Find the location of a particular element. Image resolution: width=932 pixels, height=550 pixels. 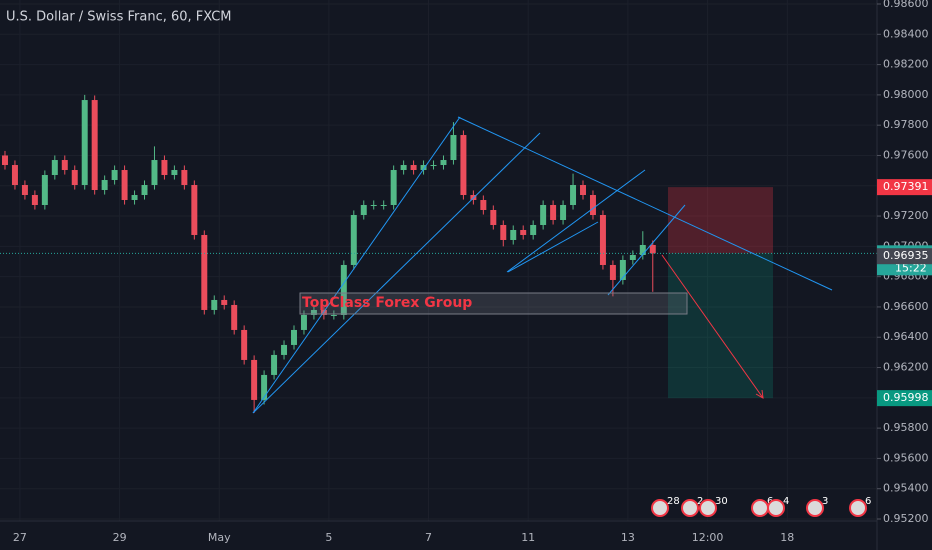

y-tick-label: 0.97600 is located at coordinates (906, 154).